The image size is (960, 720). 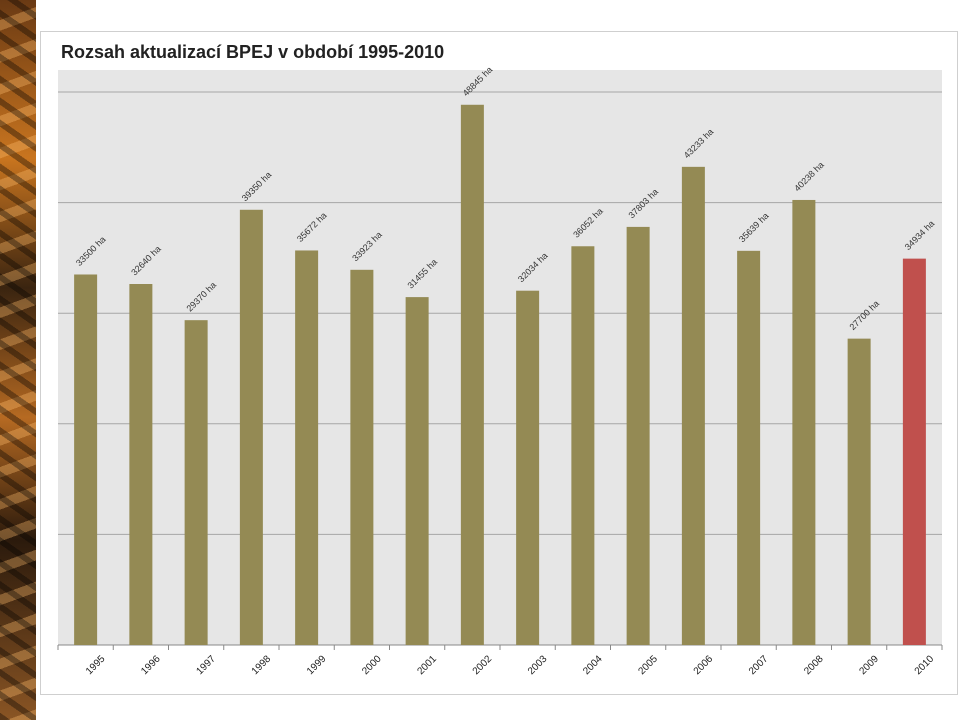 I want to click on category-label: 2009, so click(x=869, y=665).